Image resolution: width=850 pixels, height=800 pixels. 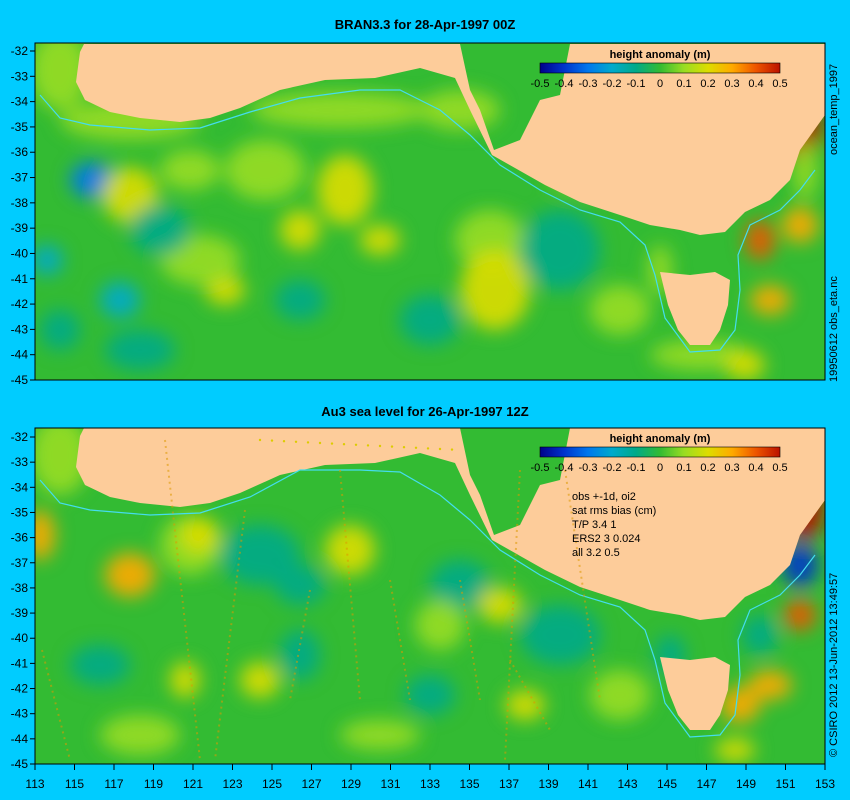 I want to click on y-tick-label: -35, so click(x=20, y=512).